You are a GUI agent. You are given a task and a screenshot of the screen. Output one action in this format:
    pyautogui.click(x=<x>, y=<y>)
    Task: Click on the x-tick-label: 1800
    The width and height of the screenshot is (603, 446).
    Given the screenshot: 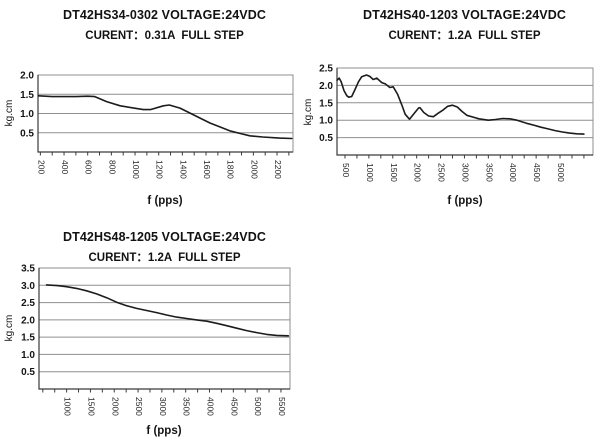 What is the action you would take?
    pyautogui.click(x=231, y=169)
    